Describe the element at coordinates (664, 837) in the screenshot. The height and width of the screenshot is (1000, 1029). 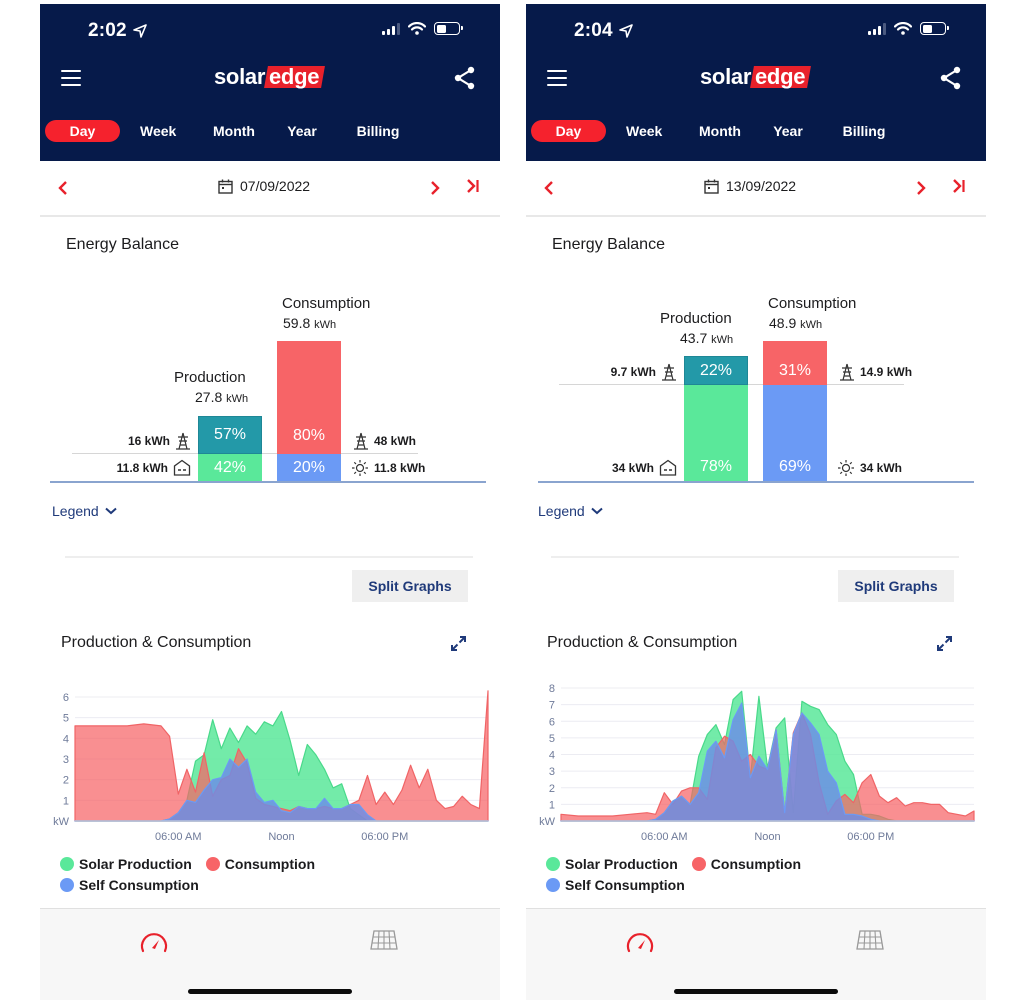
I see `svg-text: 06:00 AM` at that location.